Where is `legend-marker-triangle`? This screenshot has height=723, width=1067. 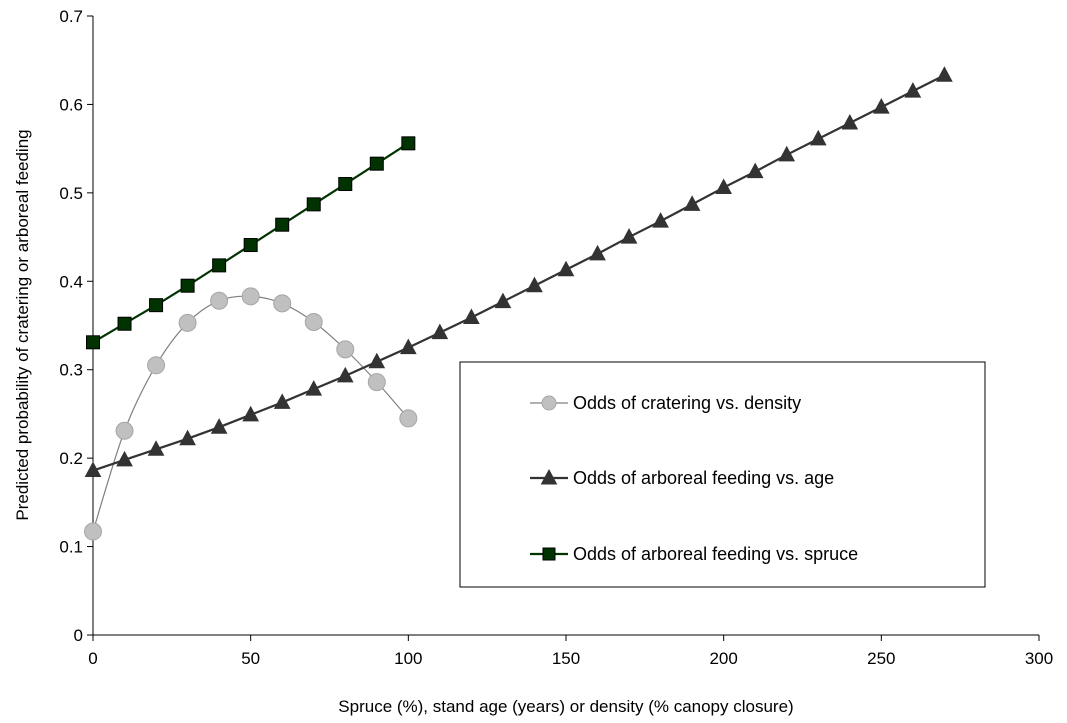
legend-marker-triangle is located at coordinates (549, 476).